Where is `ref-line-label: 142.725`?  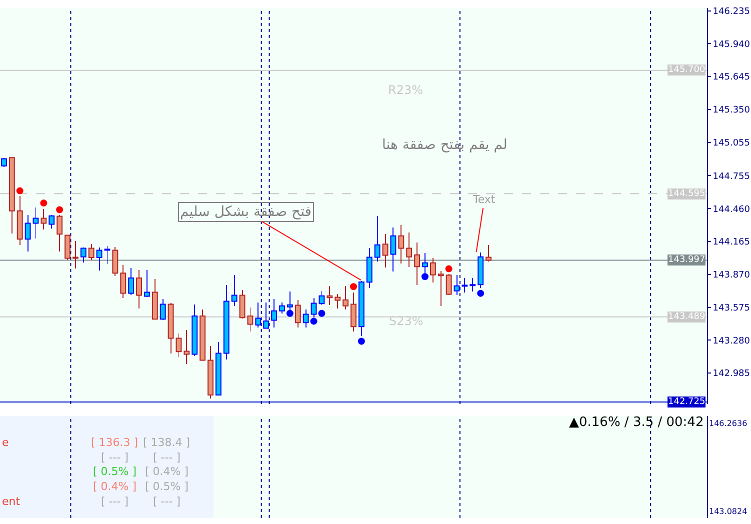
ref-line-label: 142.725 is located at coordinates (687, 402).